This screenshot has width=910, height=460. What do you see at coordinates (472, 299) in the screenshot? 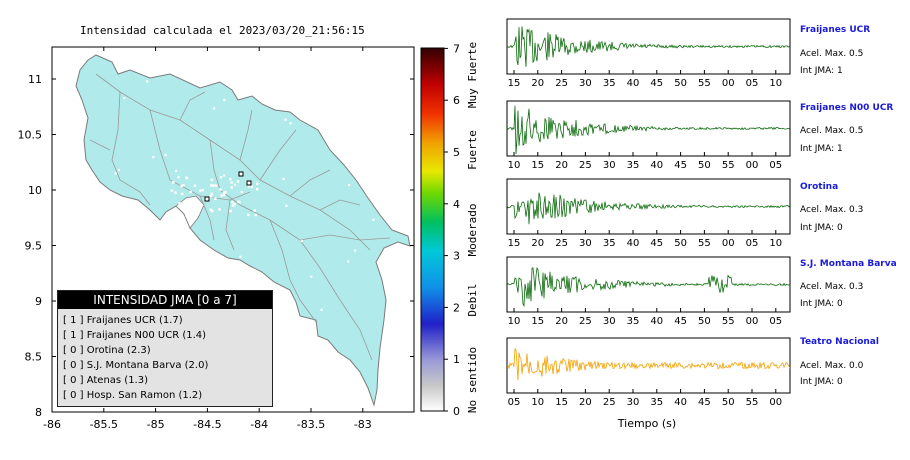
I see `colorbar-label: Debil` at bounding box center [472, 299].